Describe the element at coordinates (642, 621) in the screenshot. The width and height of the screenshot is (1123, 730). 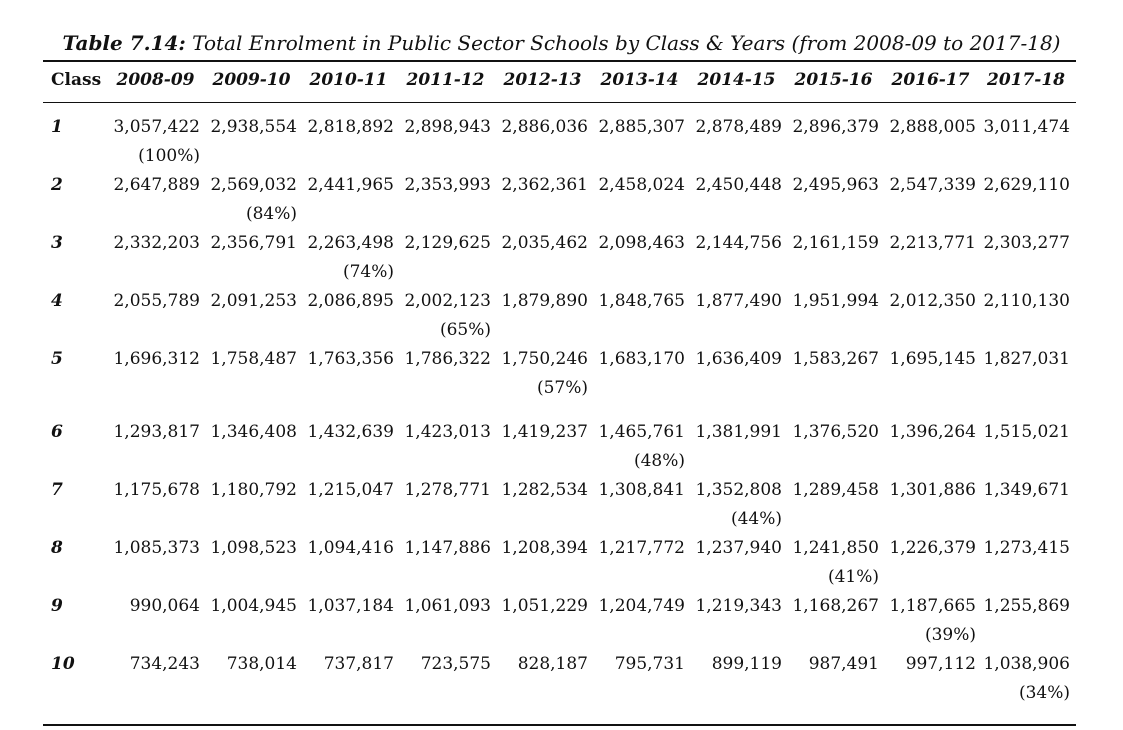
I see `enrolment-cell: 1,204,749` at that location.